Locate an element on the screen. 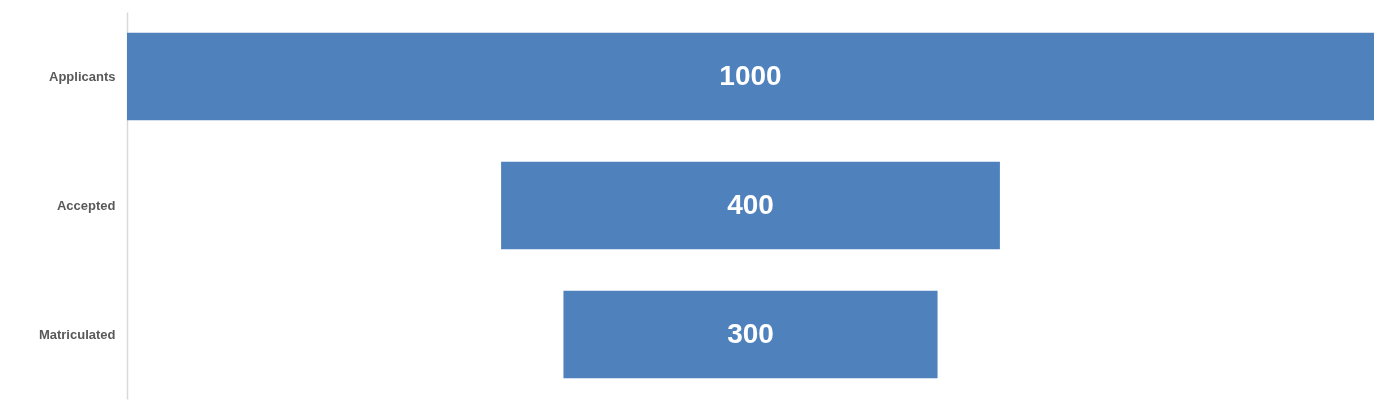 The image size is (1379, 408). category-label: Accepted is located at coordinates (86, 205).